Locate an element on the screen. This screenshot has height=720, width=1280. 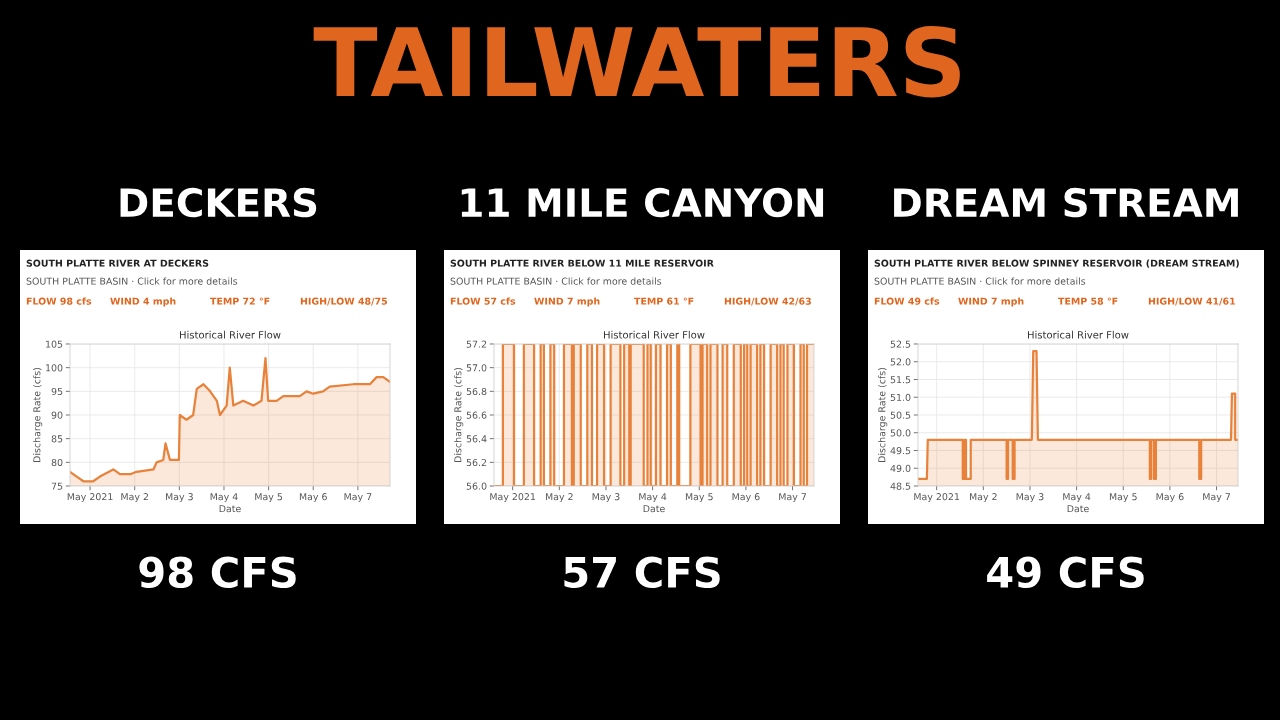
text: 49 CFS is located at coordinates (1065, 572).